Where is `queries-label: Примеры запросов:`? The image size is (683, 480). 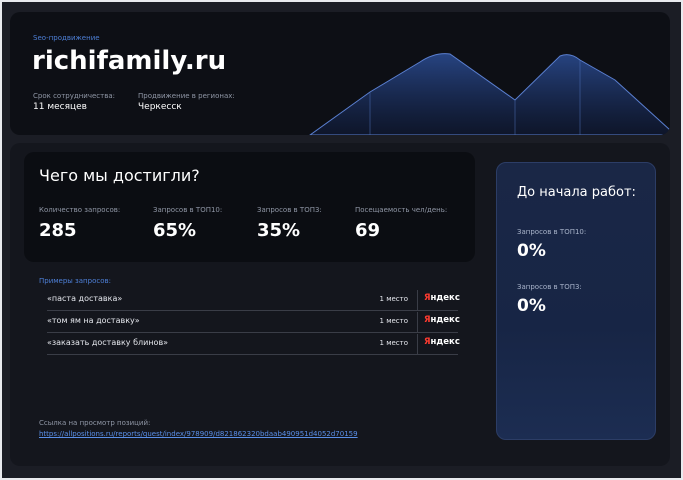
queries-label: Примеры запросов: is located at coordinates (75, 281).